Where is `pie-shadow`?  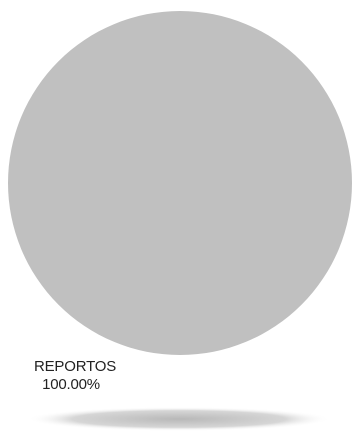
pie-shadow is located at coordinates (179, 419).